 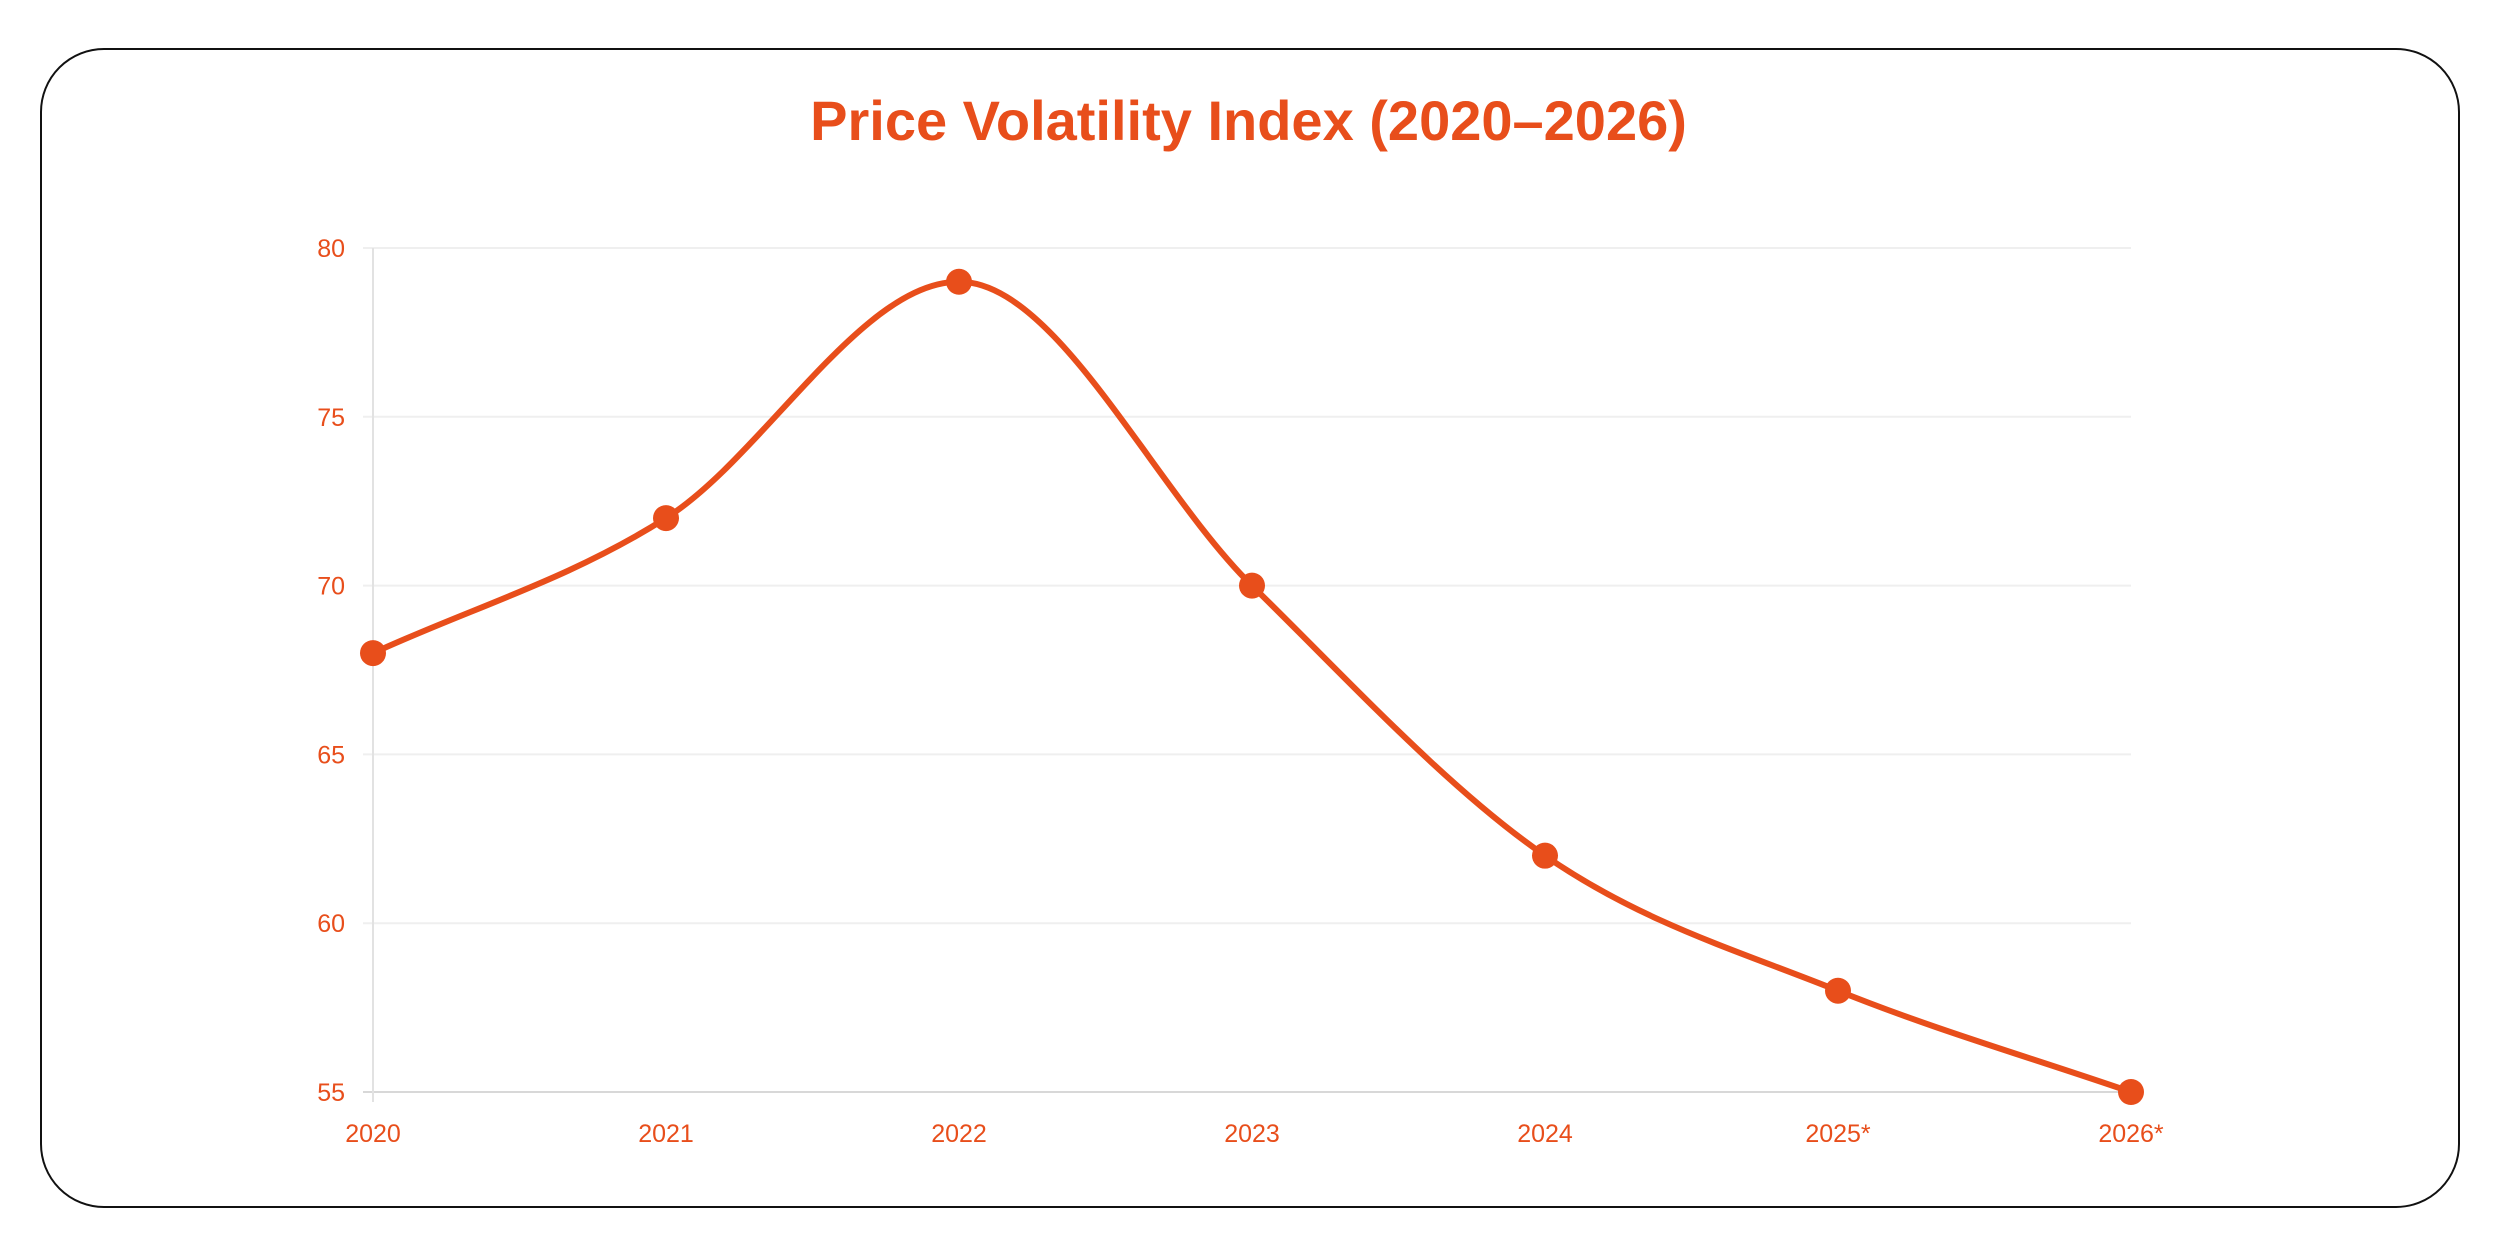 What do you see at coordinates (2131, 1134) in the screenshot?
I see `x-tick-label: 2026*` at bounding box center [2131, 1134].